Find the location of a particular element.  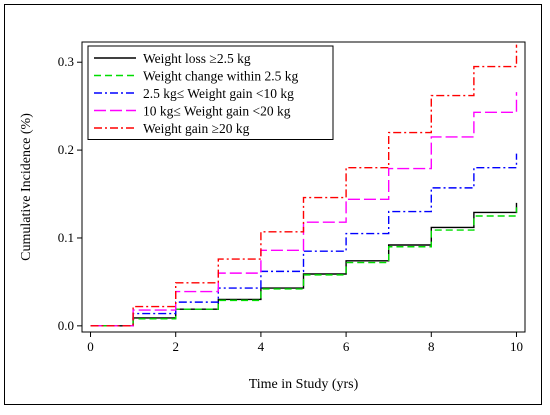

legend-label: Weight change within 2.5 kg is located at coordinates (221, 76).